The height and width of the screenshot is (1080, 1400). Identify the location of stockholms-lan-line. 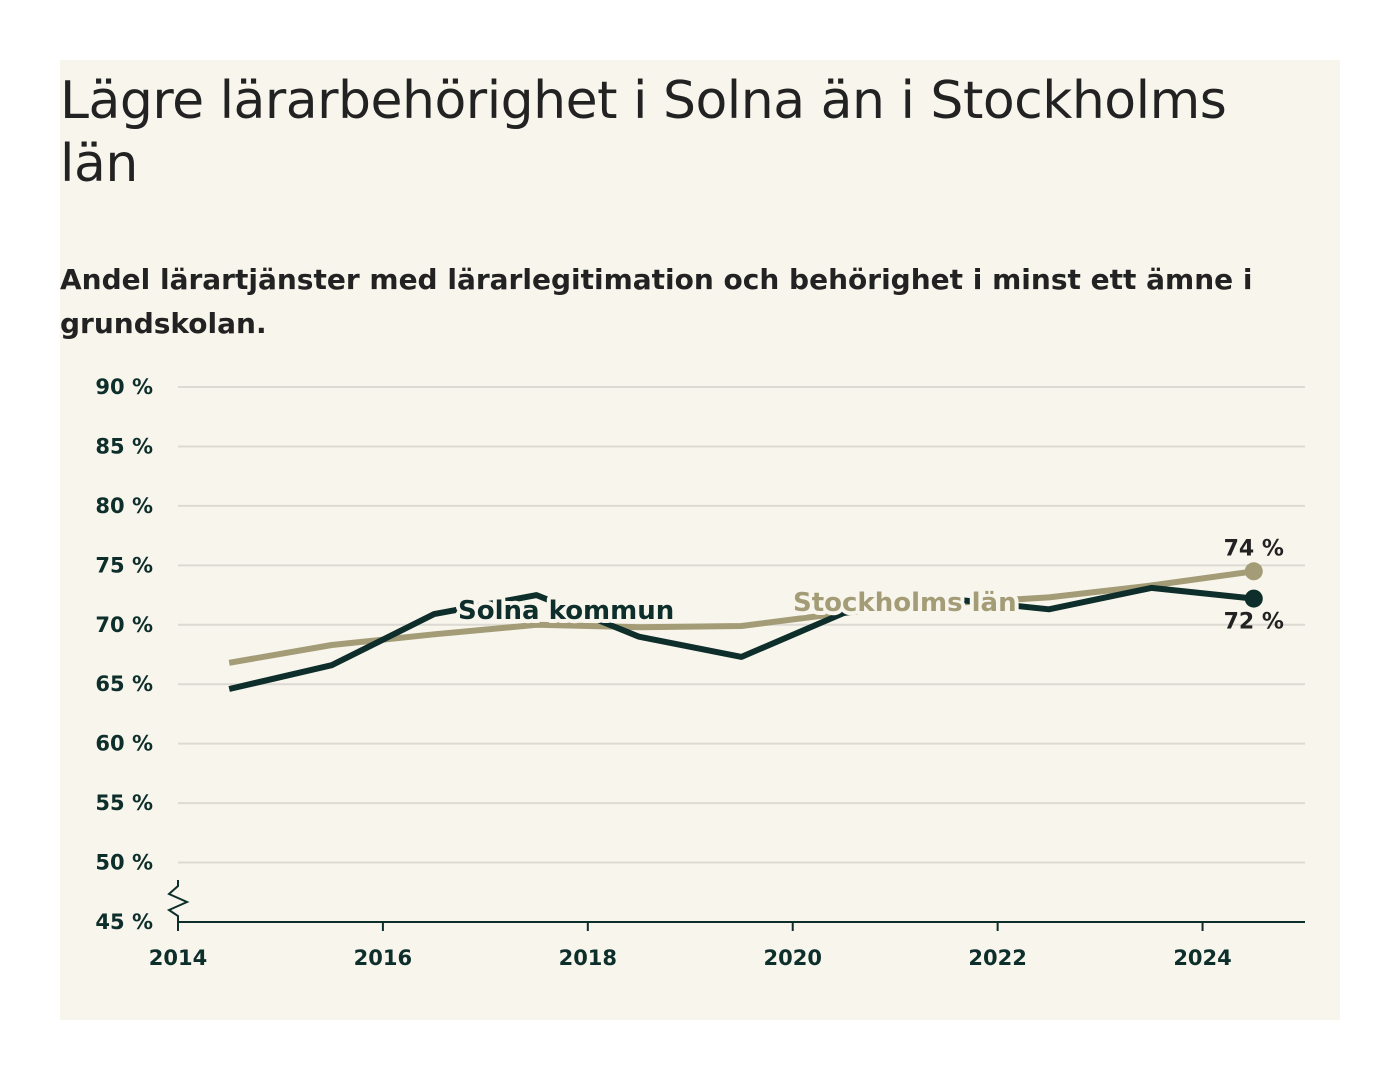
(741, 617).